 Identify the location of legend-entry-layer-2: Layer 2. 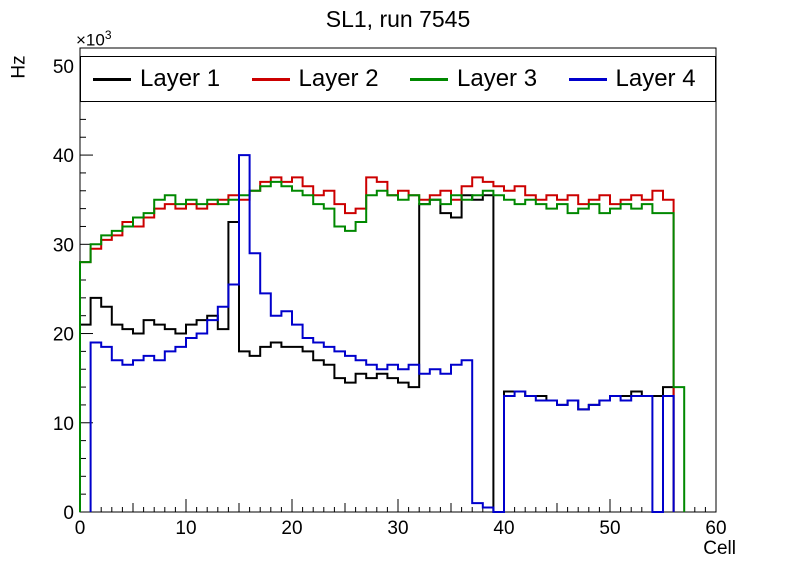
(319, 79).